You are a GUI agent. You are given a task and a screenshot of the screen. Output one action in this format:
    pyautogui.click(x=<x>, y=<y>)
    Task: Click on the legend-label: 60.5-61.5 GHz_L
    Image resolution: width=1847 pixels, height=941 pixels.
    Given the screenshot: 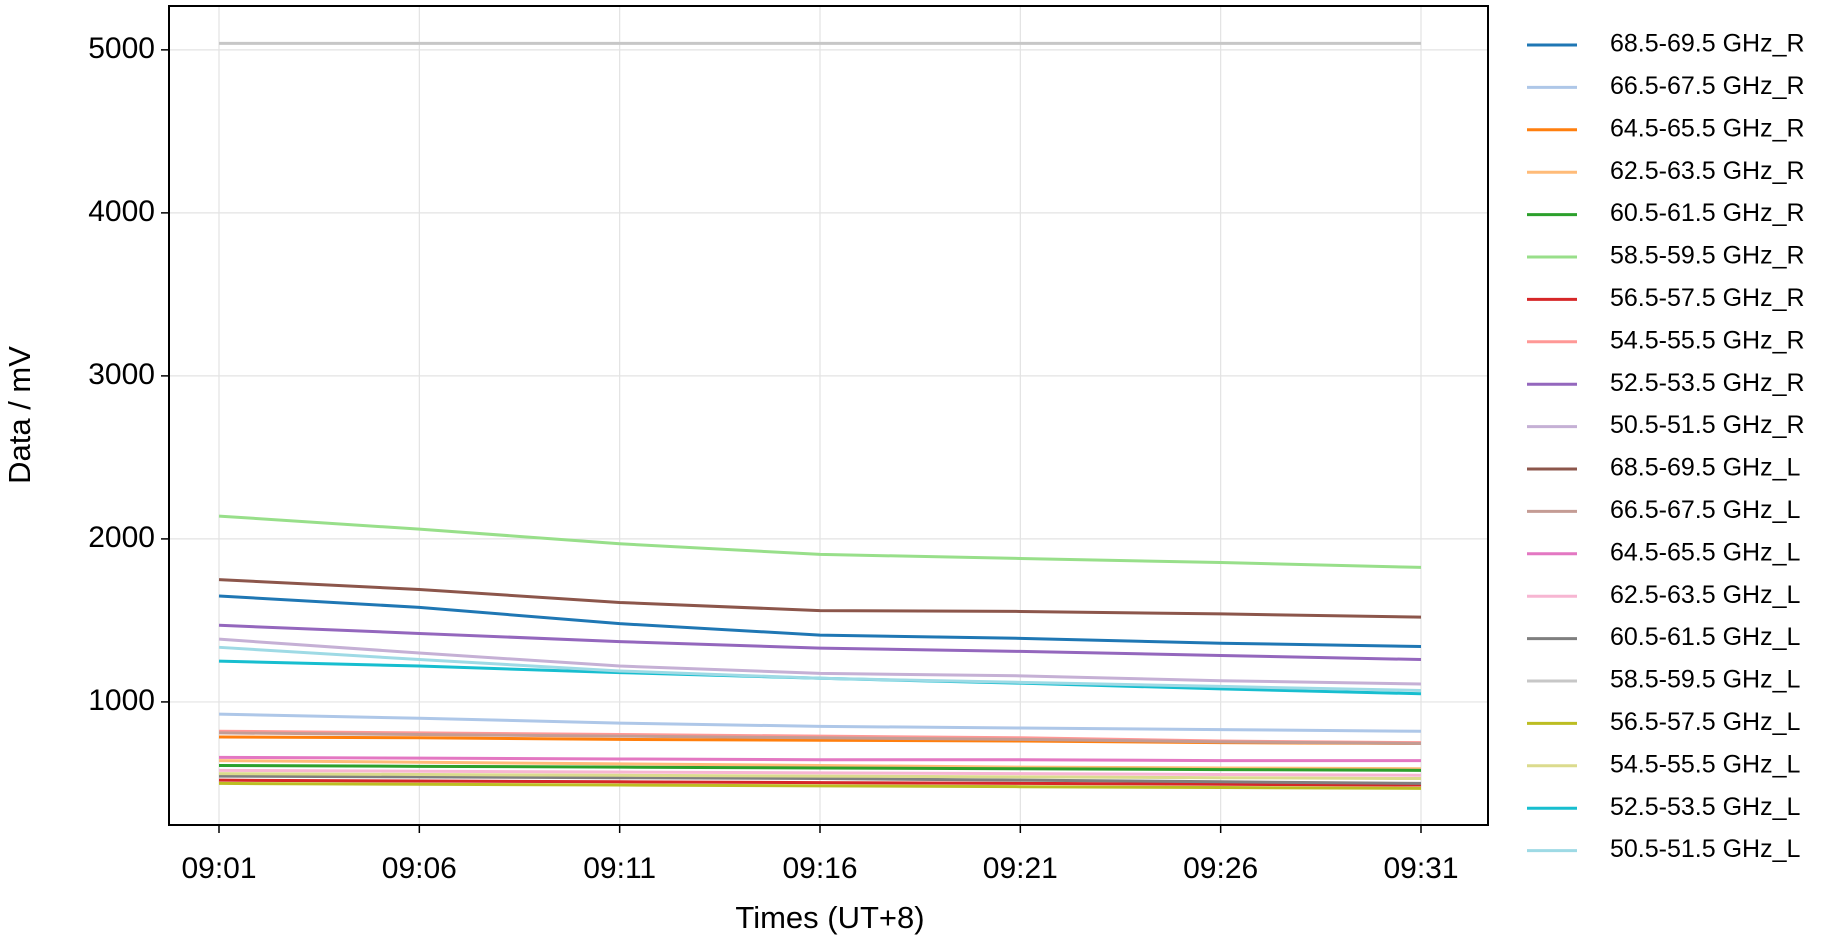 What is the action you would take?
    pyautogui.click(x=1705, y=637)
    